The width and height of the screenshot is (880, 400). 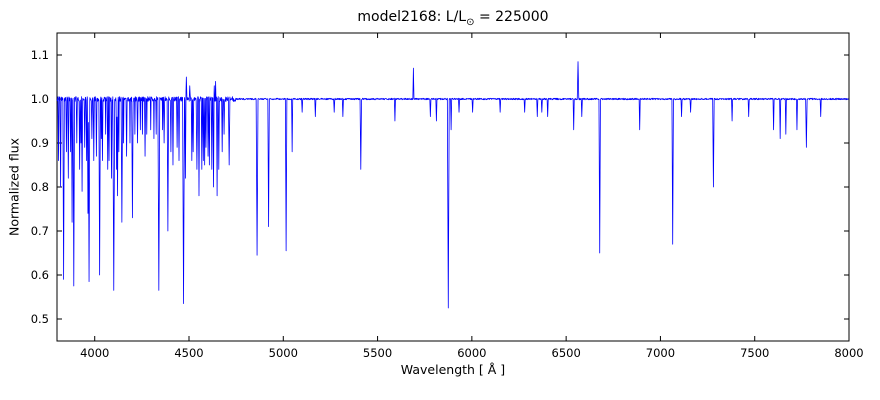 What do you see at coordinates (40, 231) in the screenshot?
I see `y-tick-label: 0.7` at bounding box center [40, 231].